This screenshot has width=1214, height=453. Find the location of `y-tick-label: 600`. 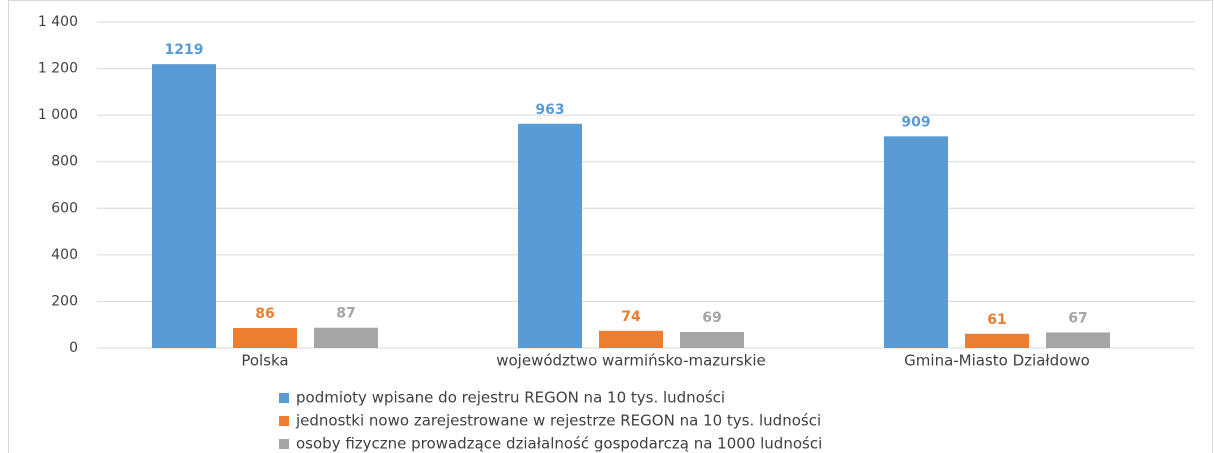

y-tick-label: 600 is located at coordinates (64, 208).